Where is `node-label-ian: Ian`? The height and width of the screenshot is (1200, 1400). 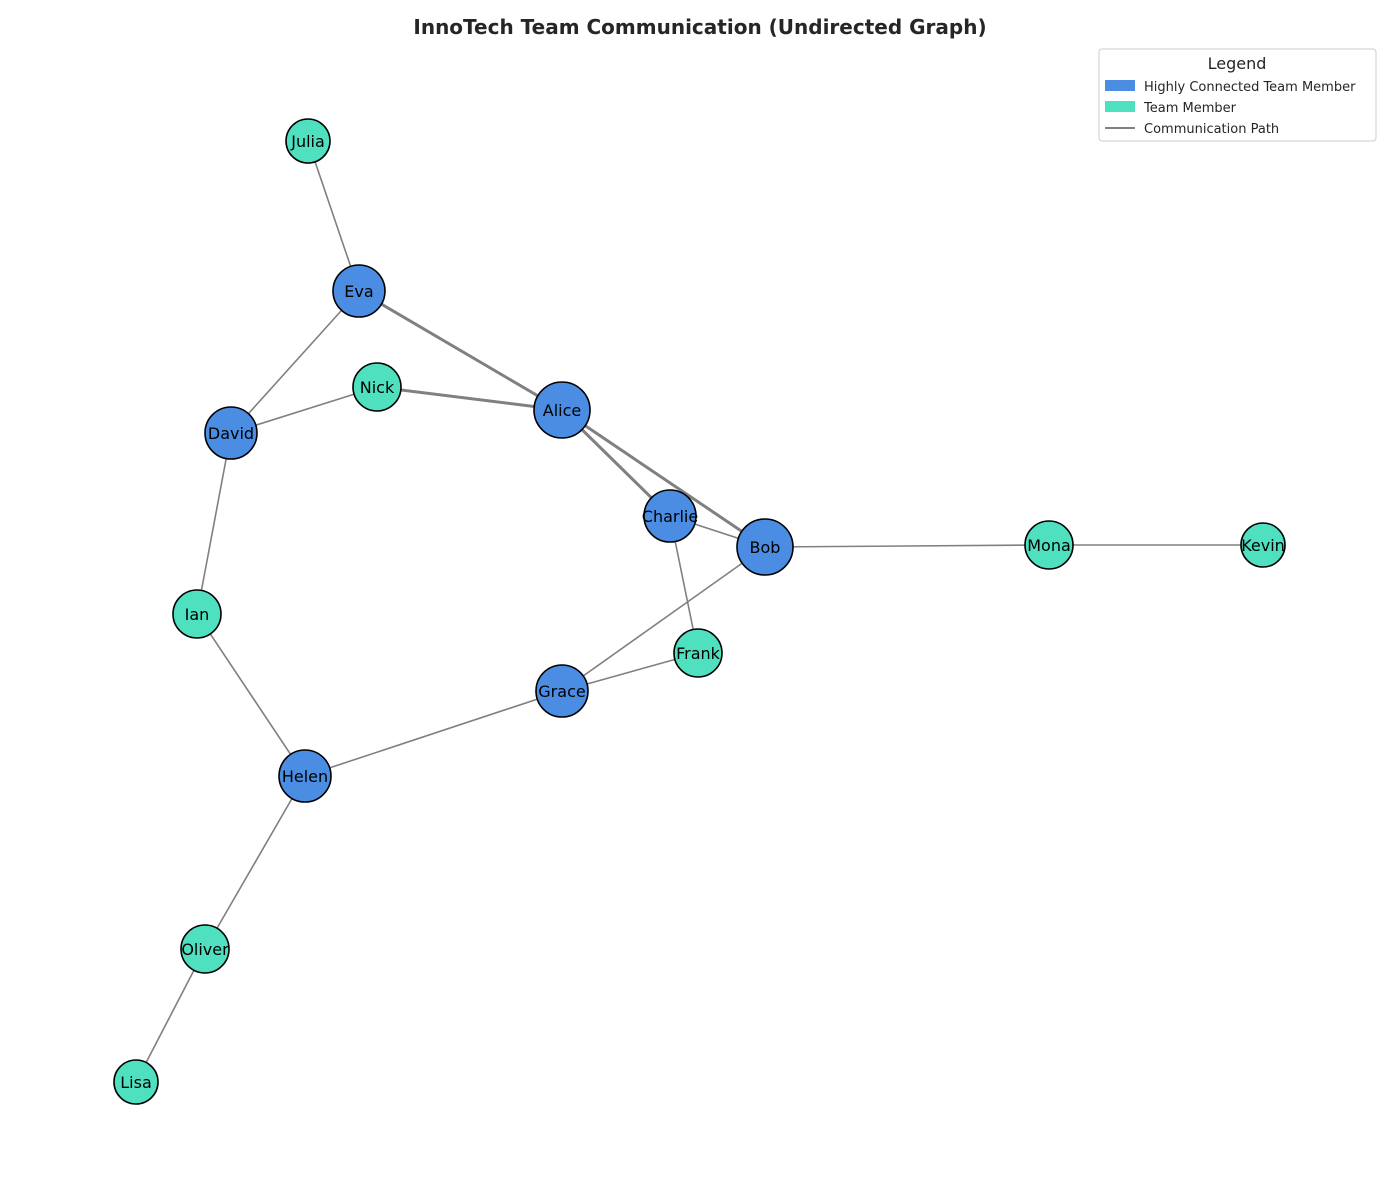 node-label-ian: Ian is located at coordinates (197, 614).